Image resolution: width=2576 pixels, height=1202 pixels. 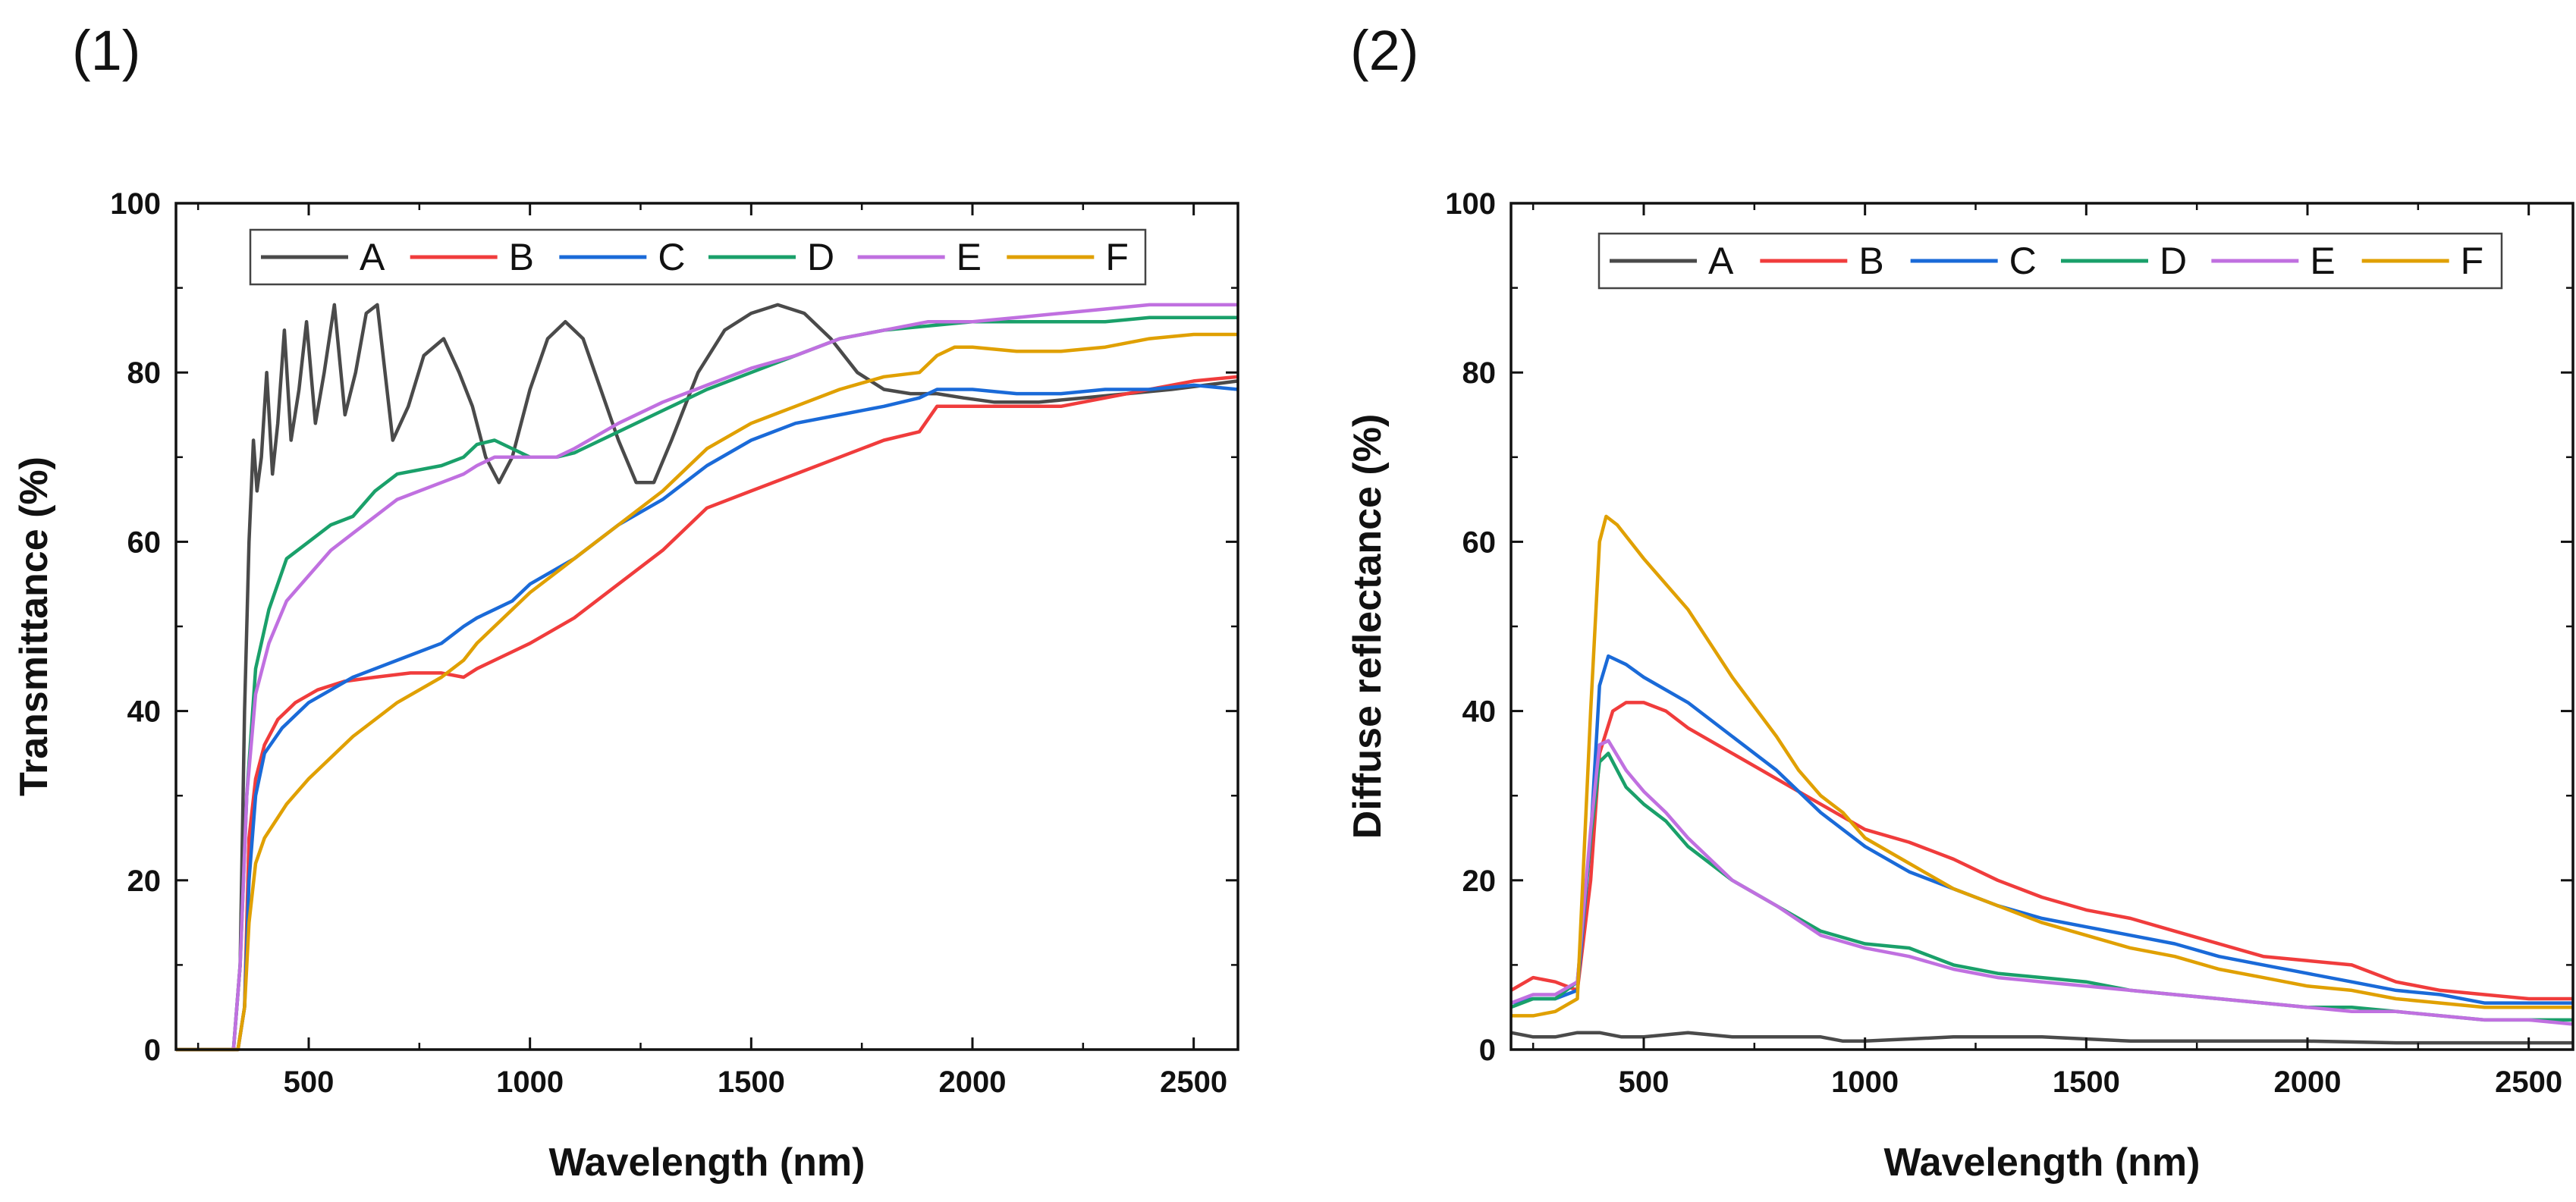 What do you see at coordinates (2041, 887) in the screenshot?
I see `series-line-d` at bounding box center [2041, 887].